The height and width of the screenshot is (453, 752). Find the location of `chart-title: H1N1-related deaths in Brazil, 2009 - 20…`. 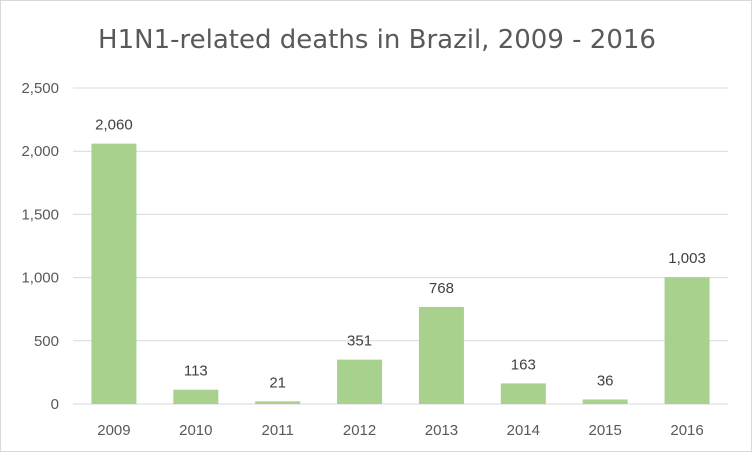

chart-title: H1N1-related deaths in Brazil, 2009 - 20… is located at coordinates (377, 40).